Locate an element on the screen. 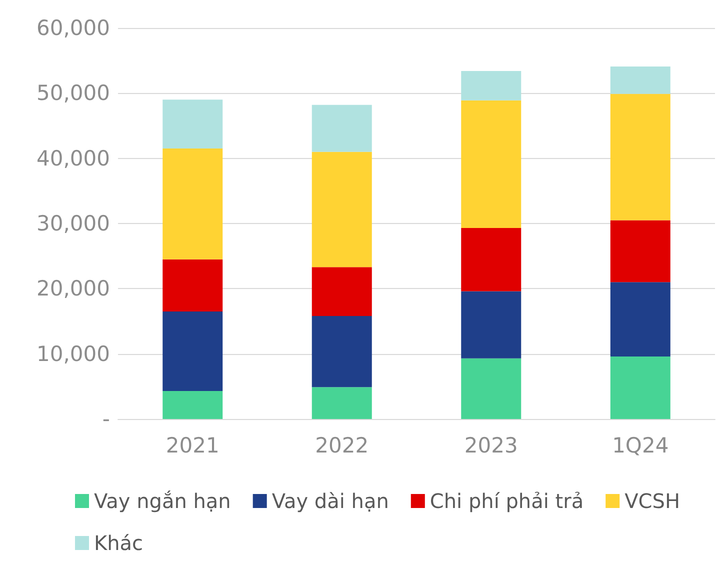 The image size is (719, 566). x-tick-label: 2022 is located at coordinates (342, 446).